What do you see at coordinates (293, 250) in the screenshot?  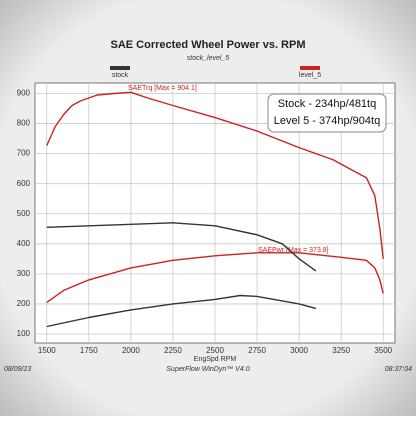 I see `annotation: SAEPwr [Max = 373.8]` at bounding box center [293, 250].